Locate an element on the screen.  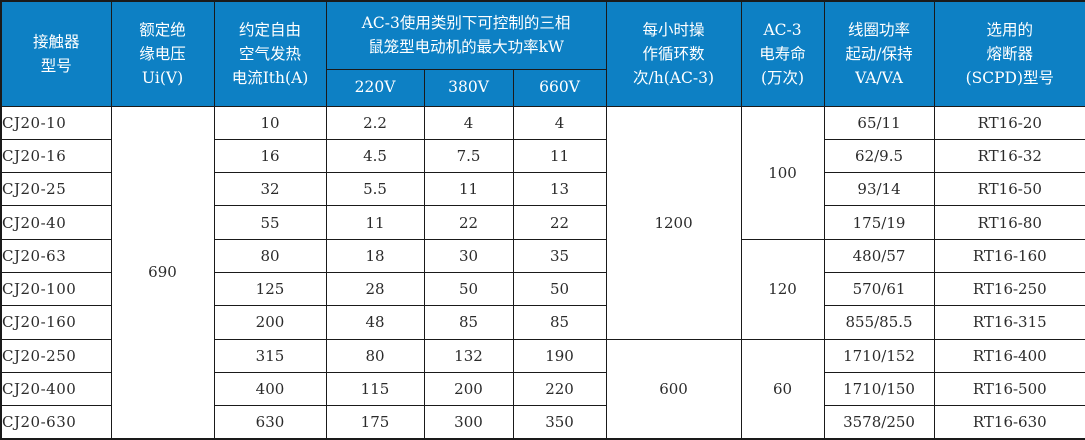
cell-power-220v: 28 is located at coordinates (375, 289).